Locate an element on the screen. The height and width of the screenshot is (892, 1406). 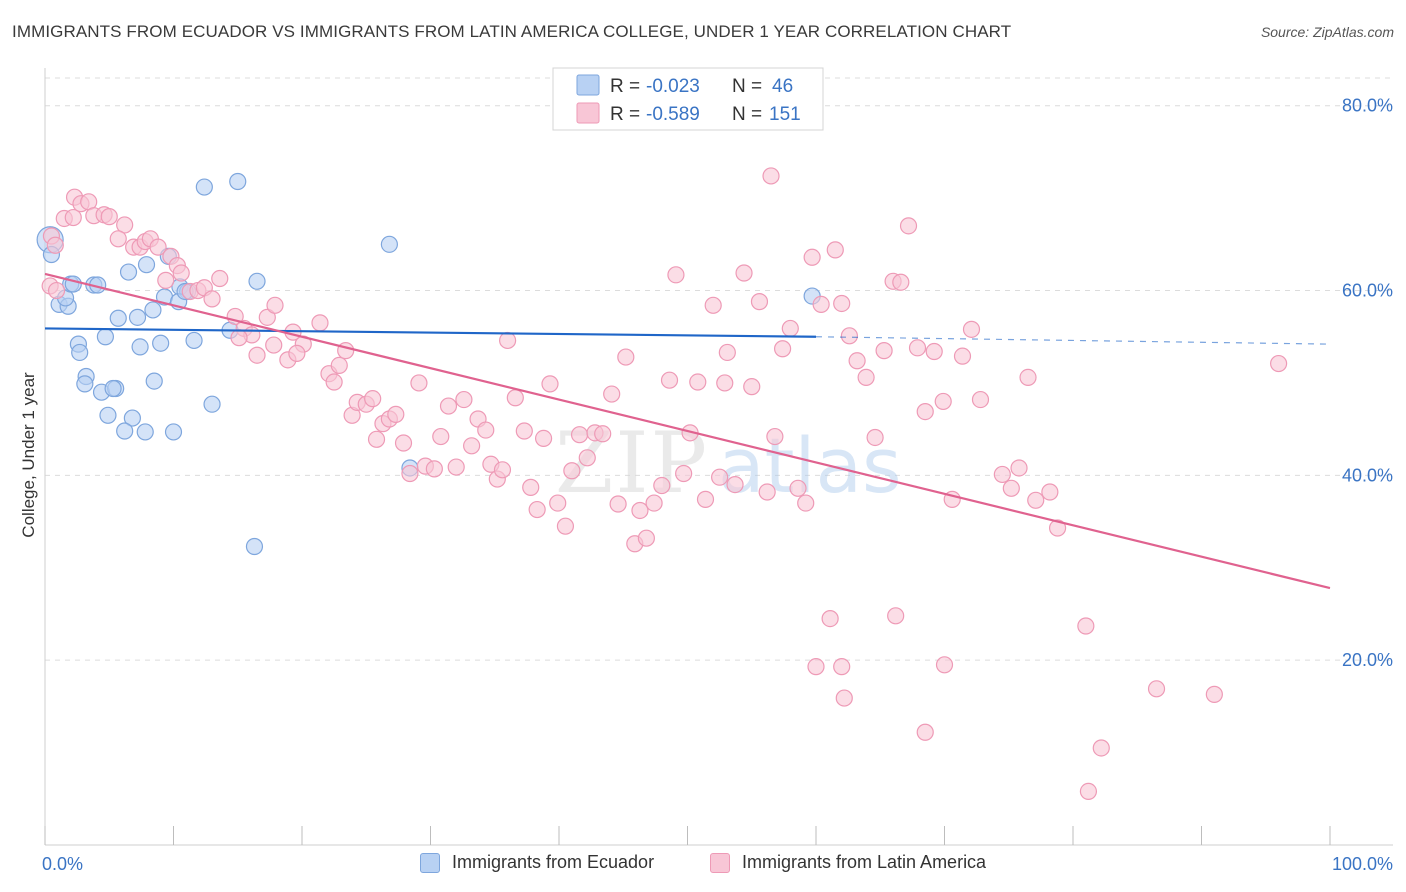
legend-item-ecuador: Immigrants from Ecuador is located at coordinates (537, 862).